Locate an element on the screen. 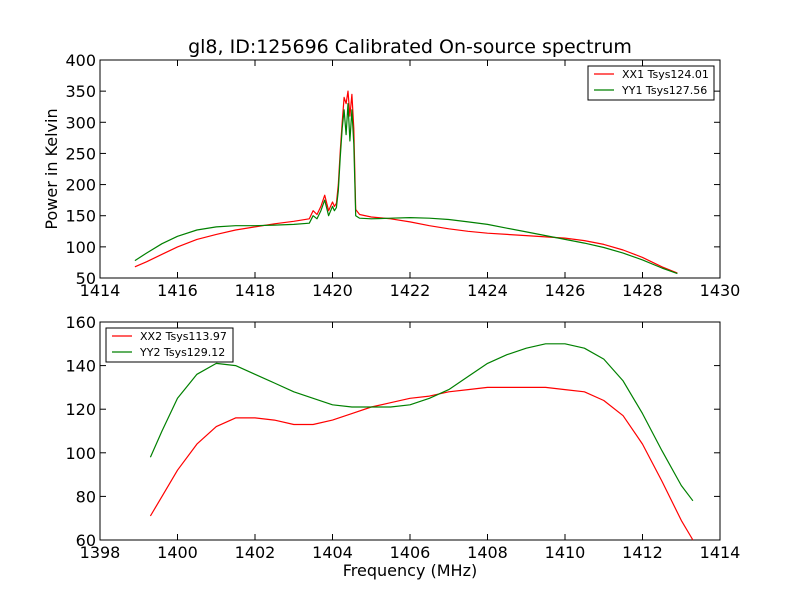 Image resolution: width=800 pixels, height=600 pixels. top-ytick-label: 100 is located at coordinates (80, 247).